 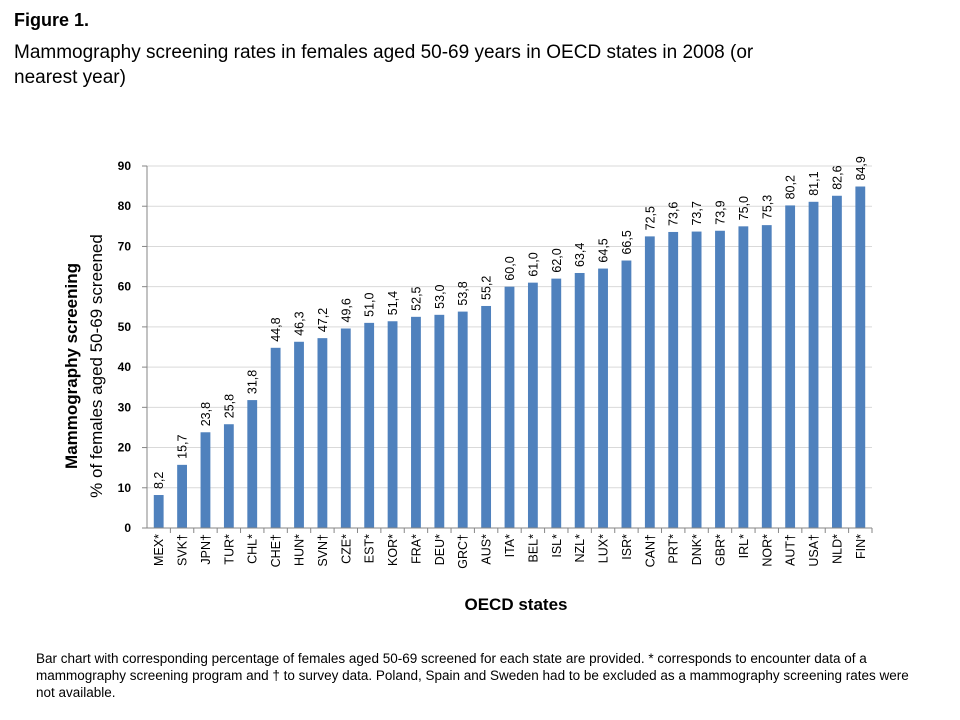 I want to click on x-tick-label: SVK†, so click(x=183, y=550).